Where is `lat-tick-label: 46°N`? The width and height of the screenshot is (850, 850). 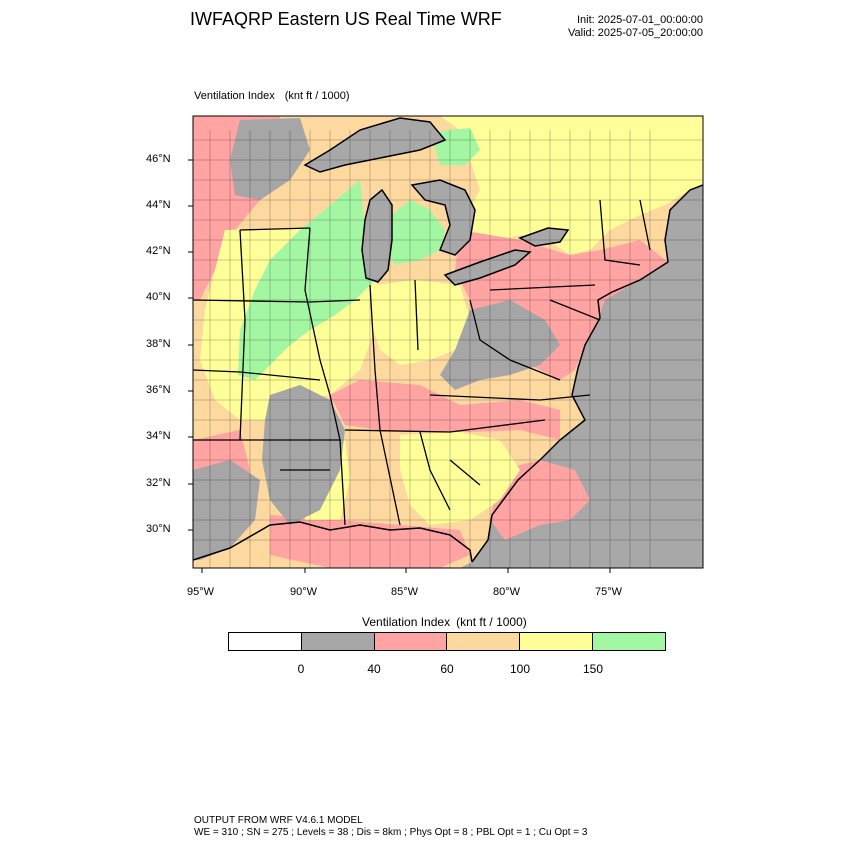 lat-tick-label: 46°N is located at coordinates (158, 159).